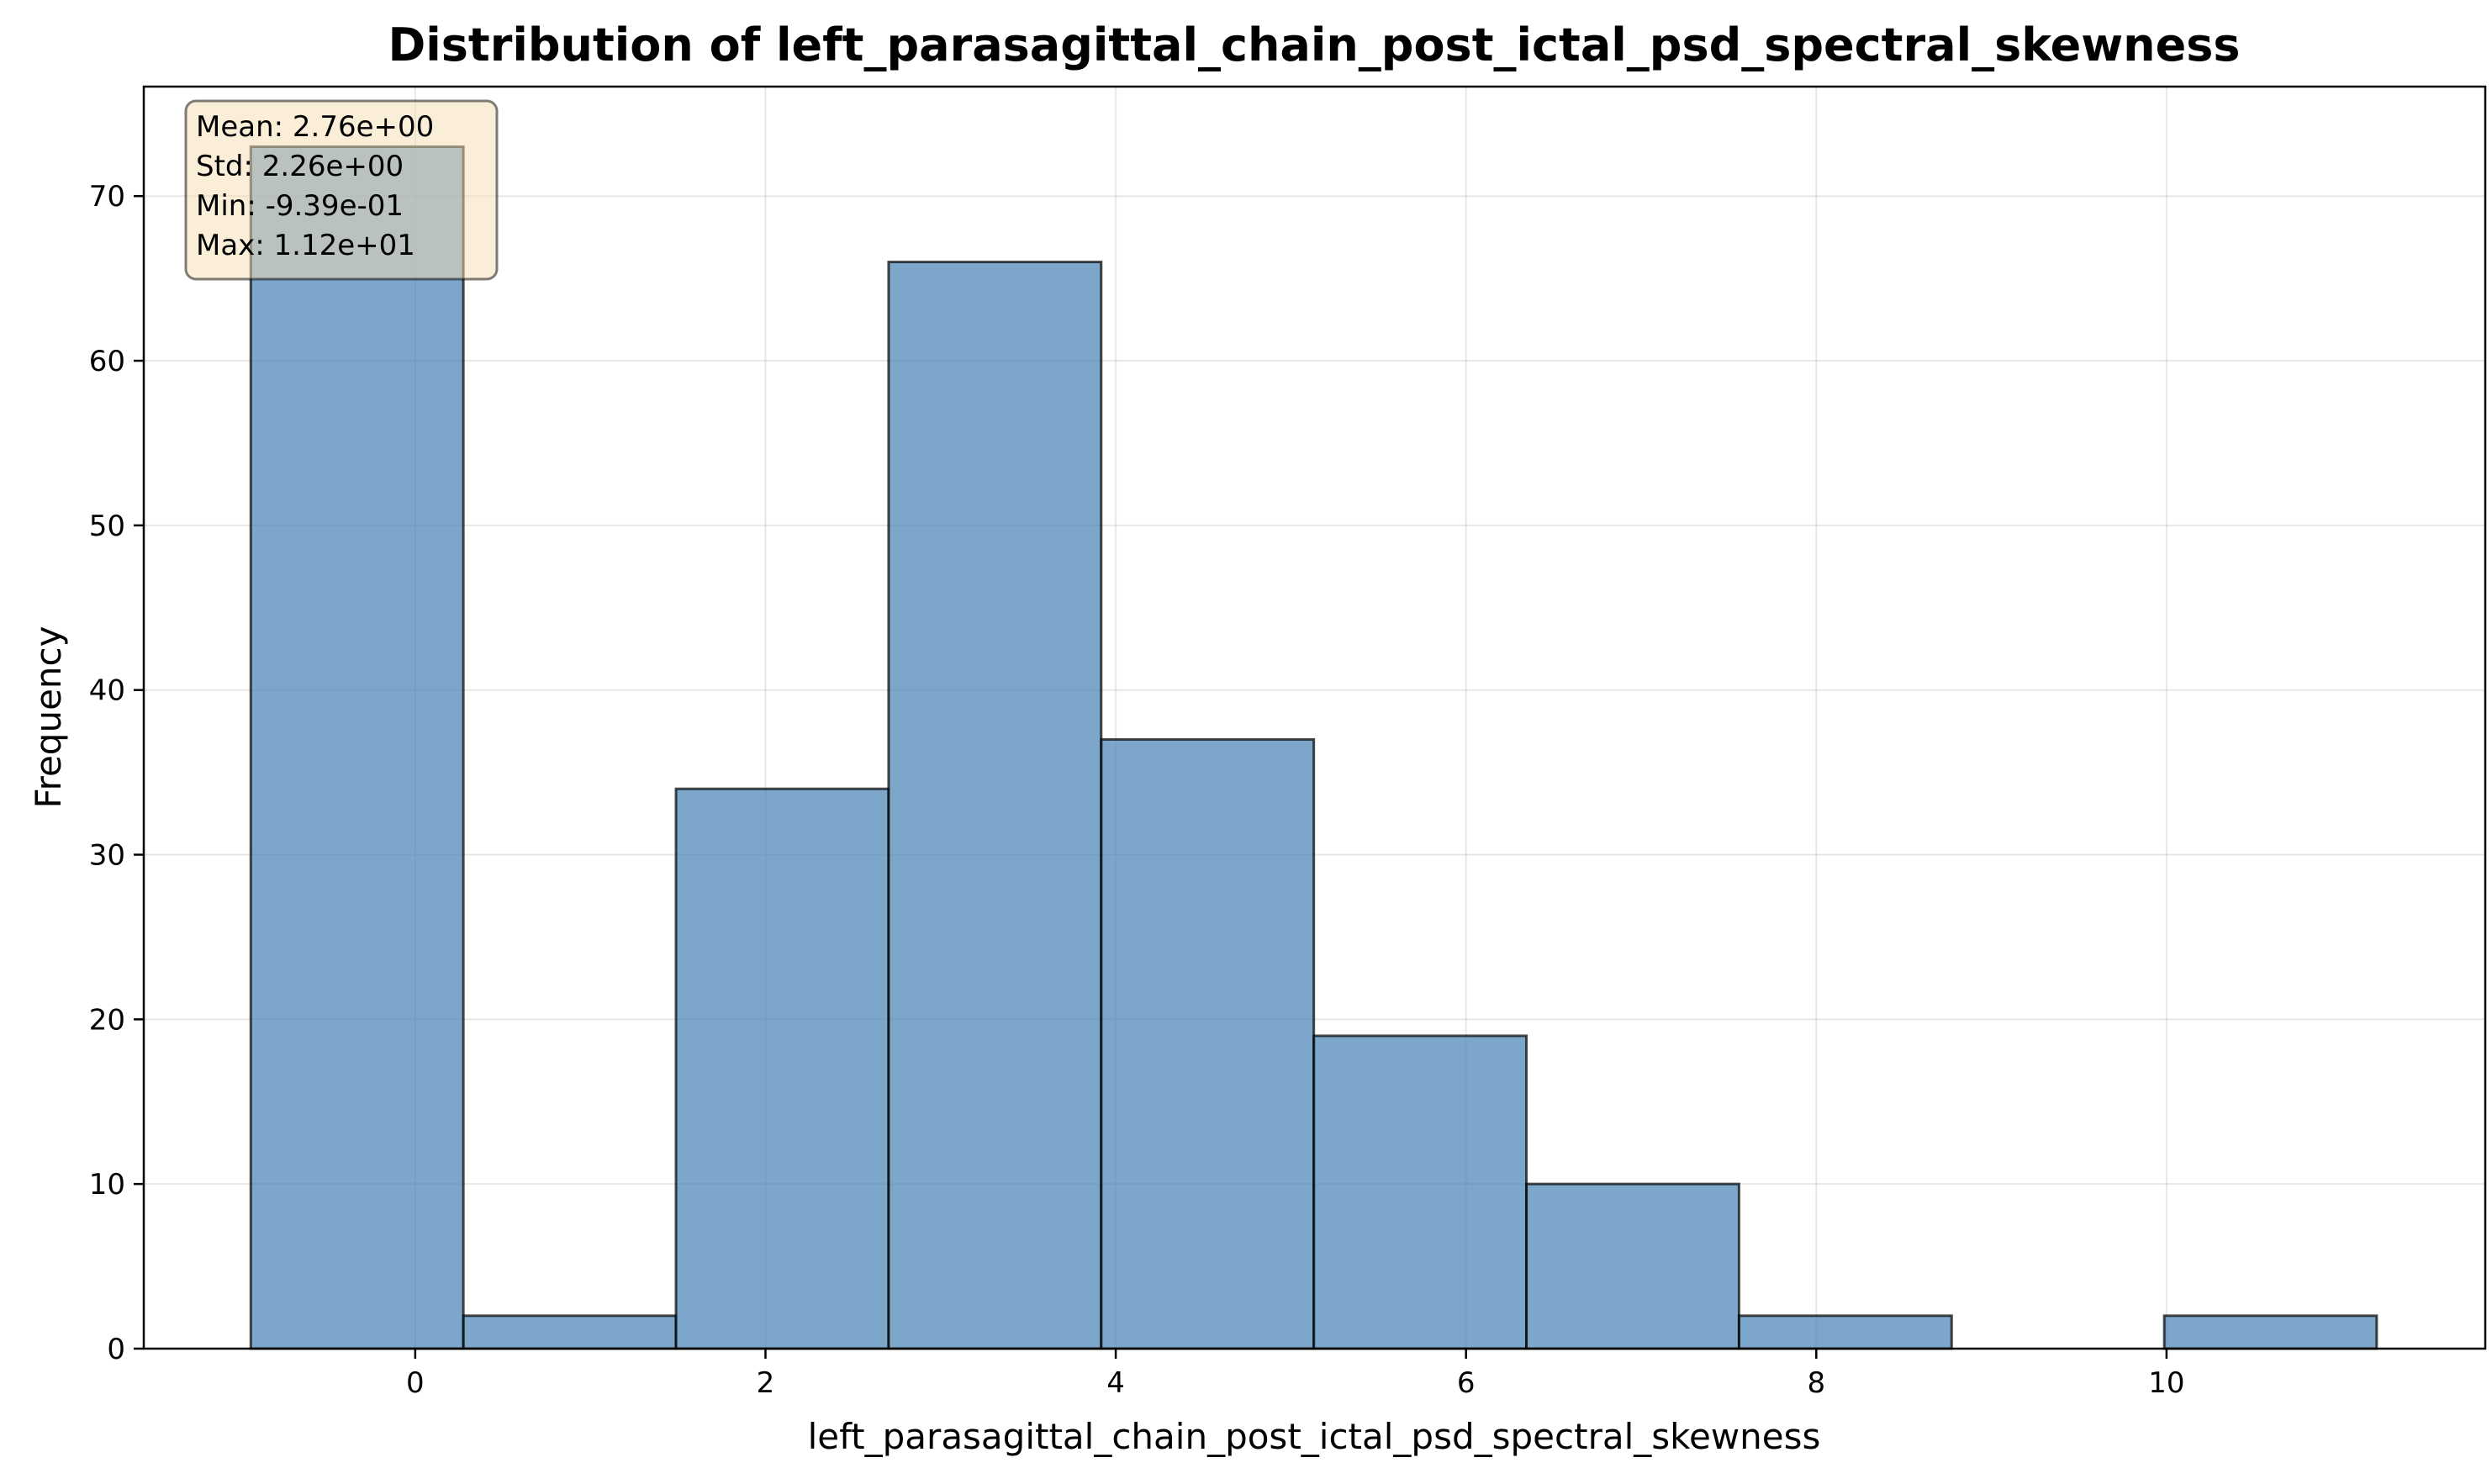  I want to click on x-tick-label: 10, so click(2166, 1383).